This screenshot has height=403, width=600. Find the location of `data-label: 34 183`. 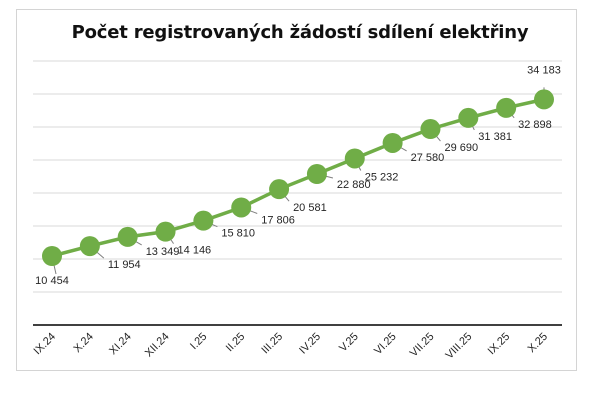

data-label: 34 183 is located at coordinates (544, 70).